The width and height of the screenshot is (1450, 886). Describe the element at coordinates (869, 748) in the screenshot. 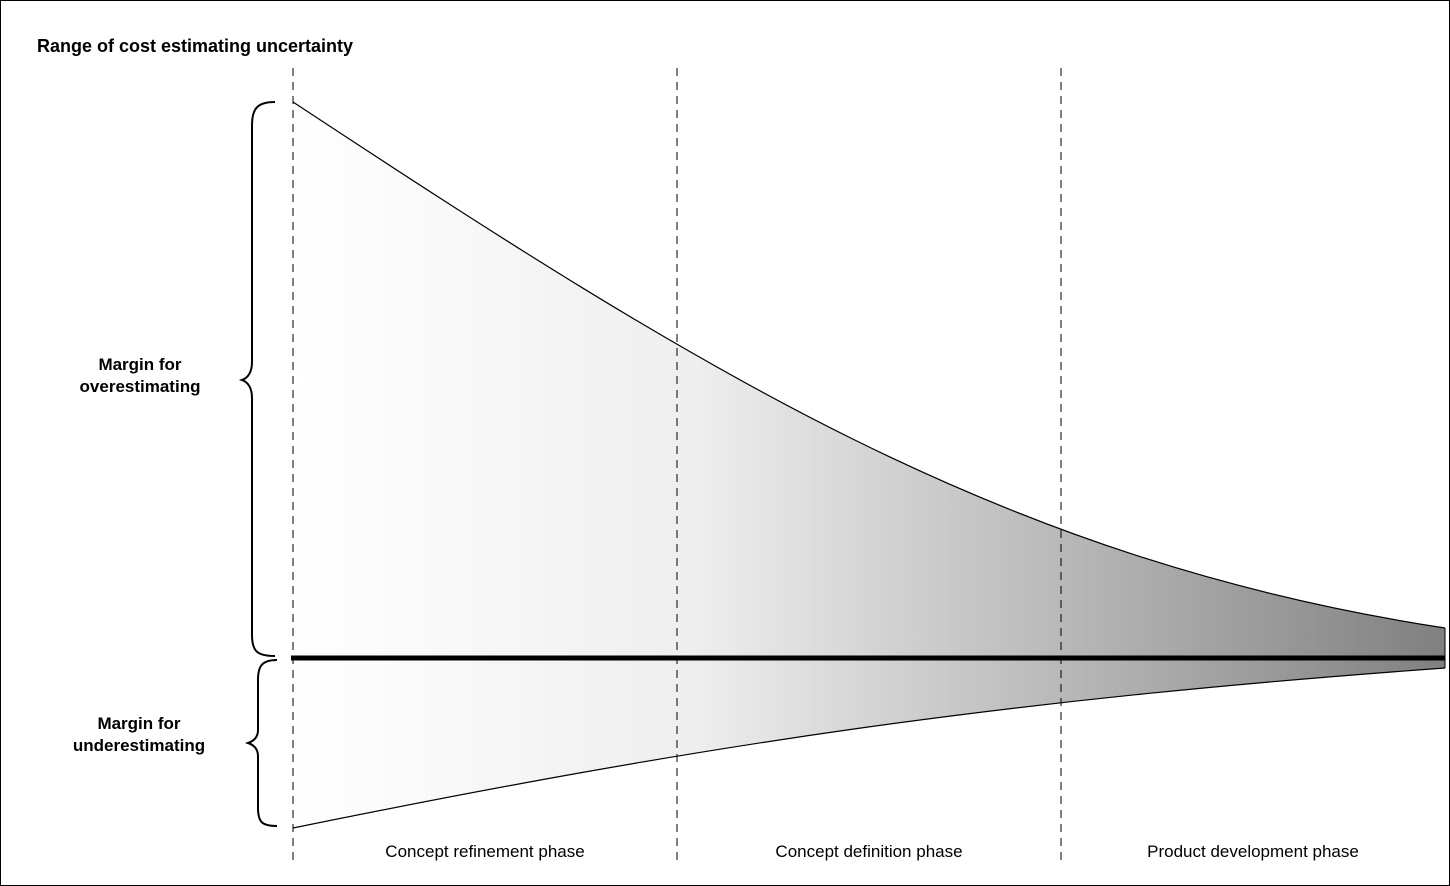

I see `lower-bound-curve` at that location.